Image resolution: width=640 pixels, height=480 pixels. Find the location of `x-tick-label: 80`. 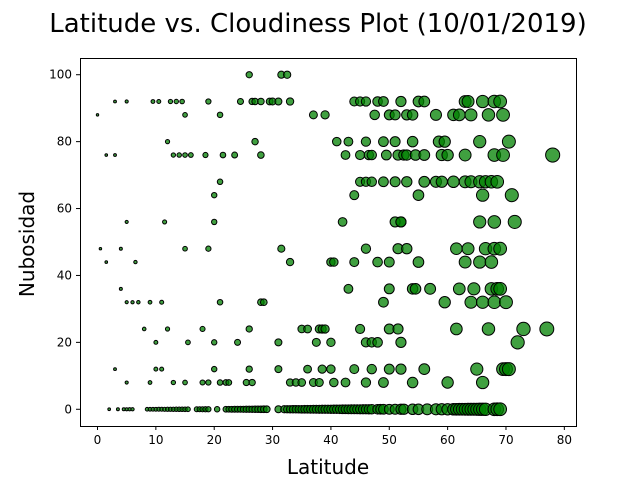

x-tick-label: 80 is located at coordinates (564, 440).